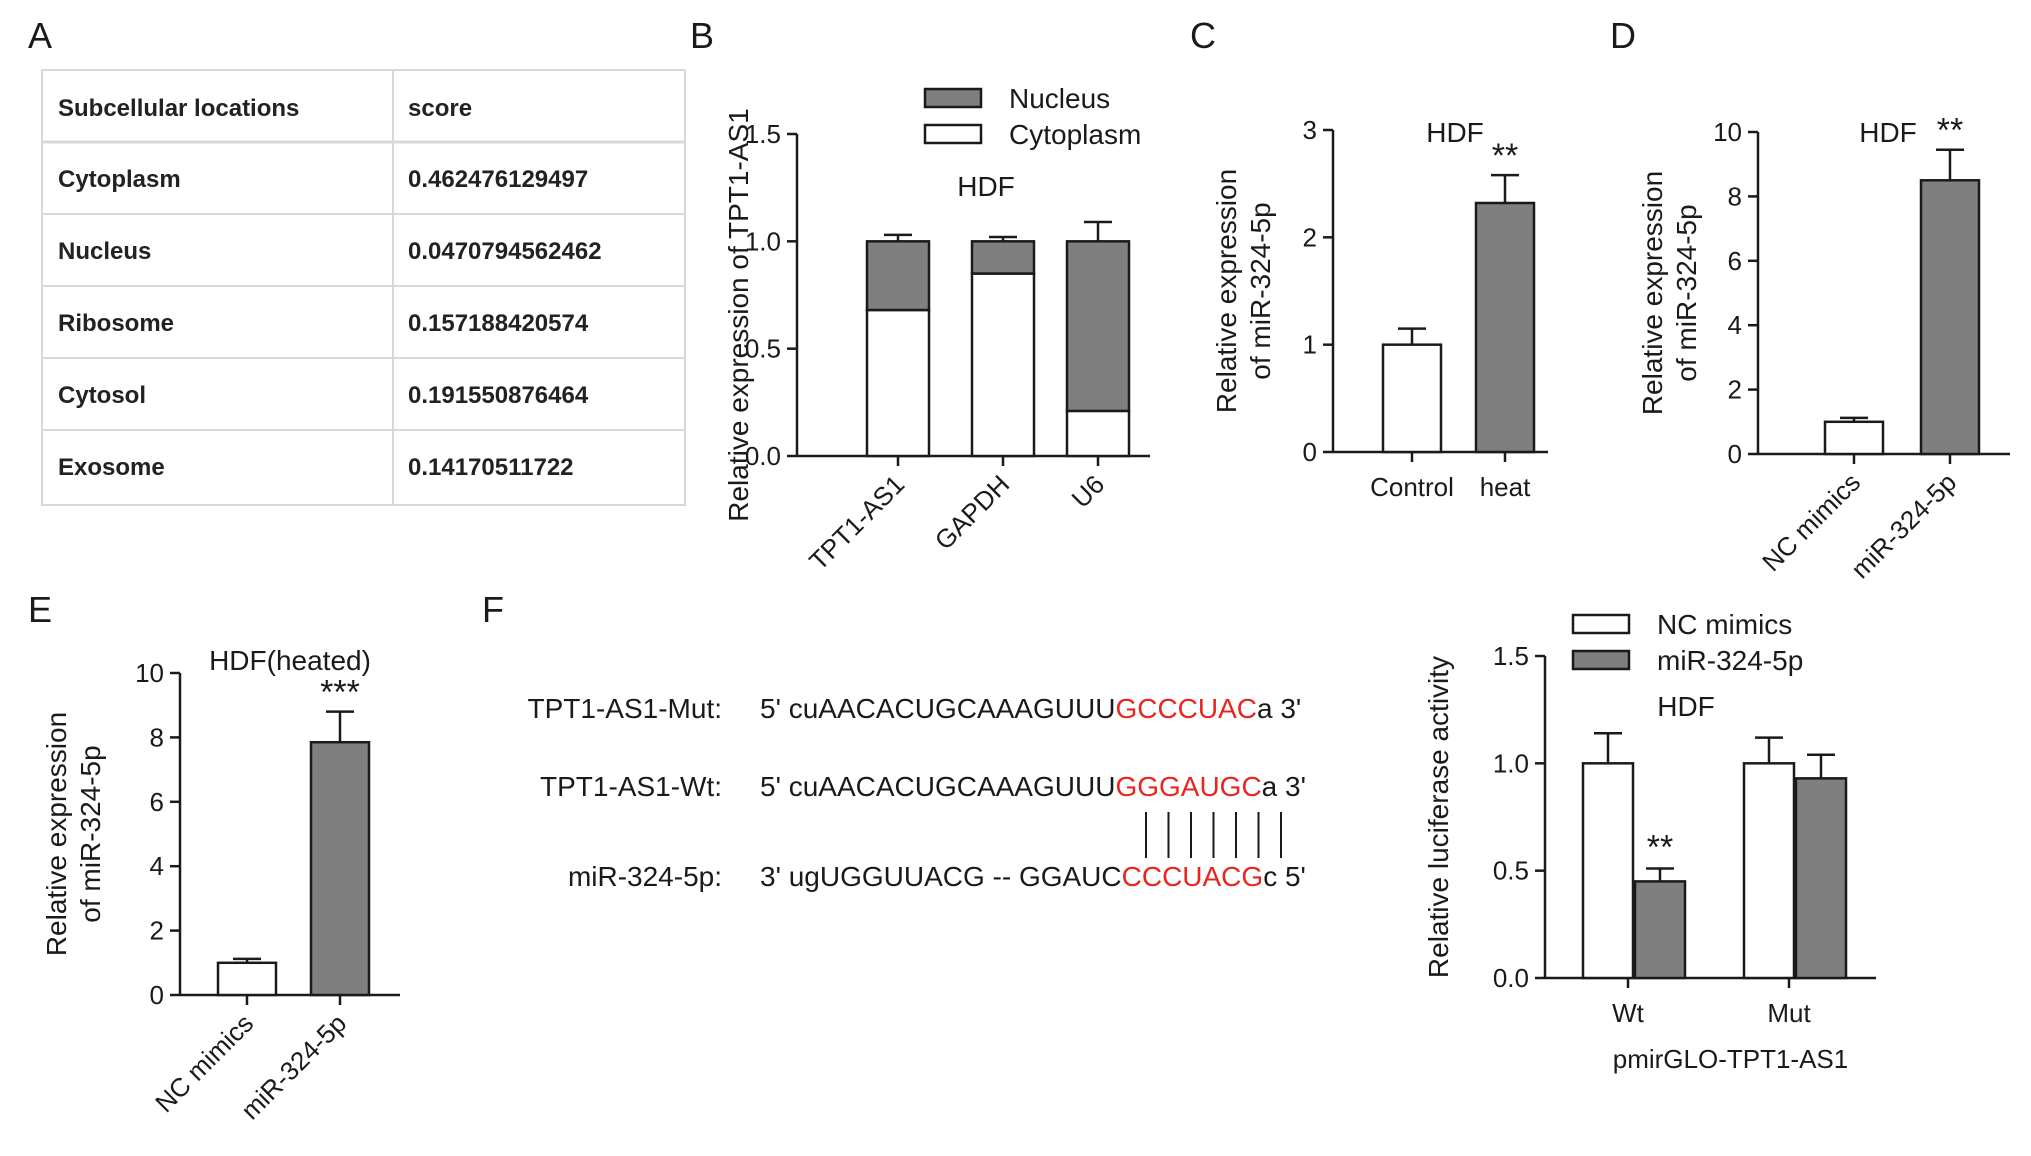 The image size is (2031, 1156). I want to click on table-row: Exosome 0.14170511722, so click(316, 467).